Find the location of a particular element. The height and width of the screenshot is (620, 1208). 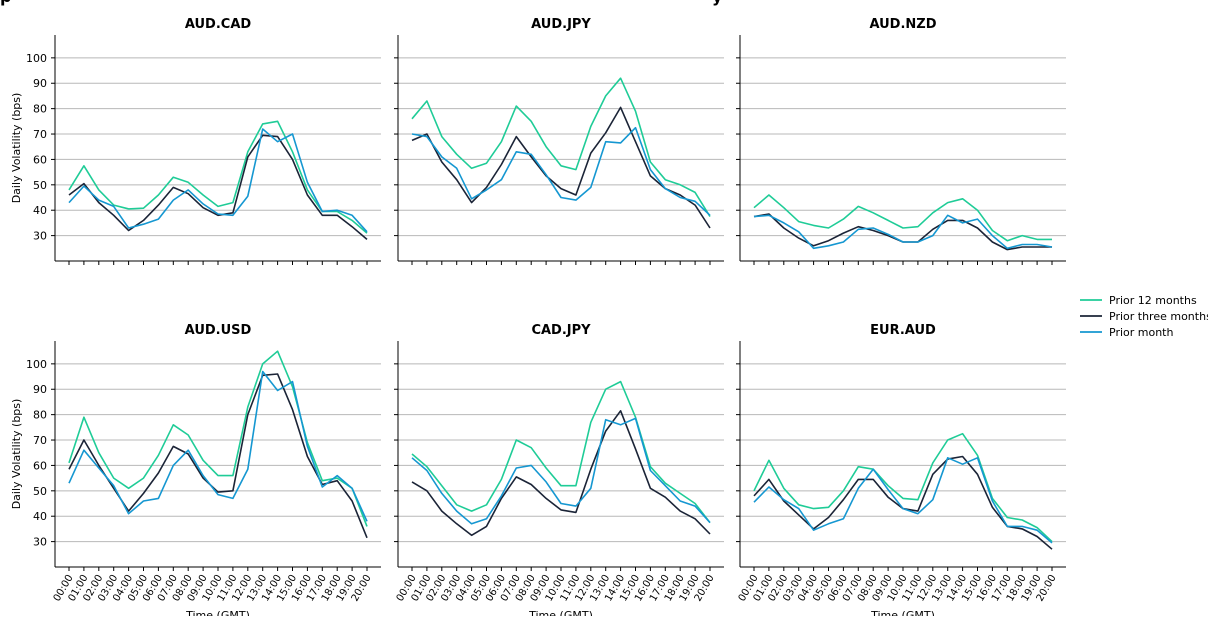

panel-title: CAD.JPY is located at coordinates (561, 330).